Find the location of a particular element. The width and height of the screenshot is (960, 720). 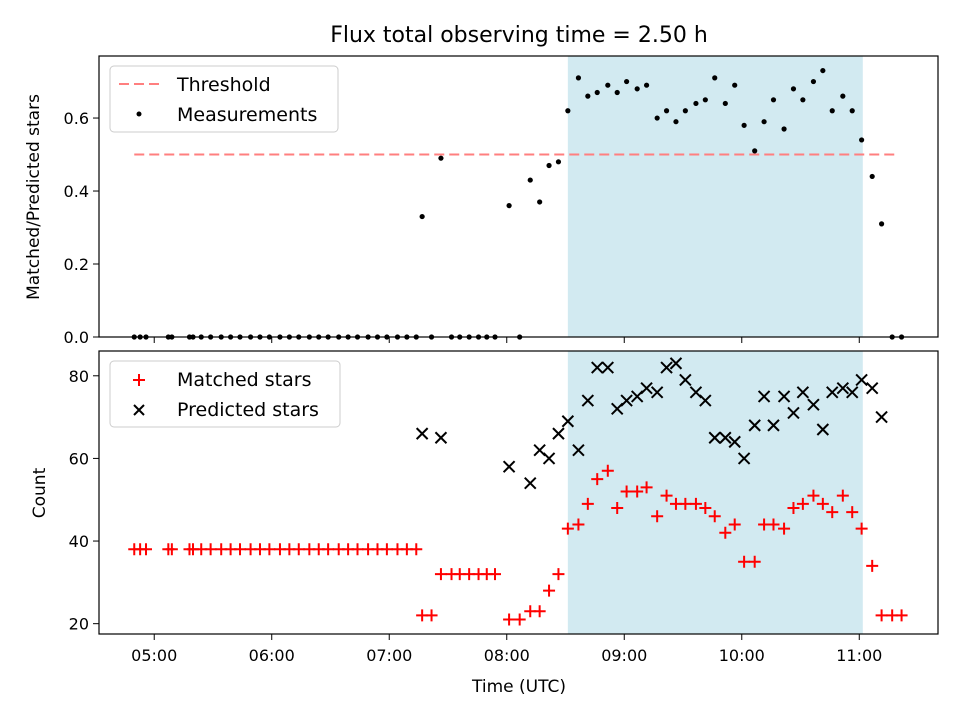

x-axis-label: Time (UTC) is located at coordinates (518, 687).